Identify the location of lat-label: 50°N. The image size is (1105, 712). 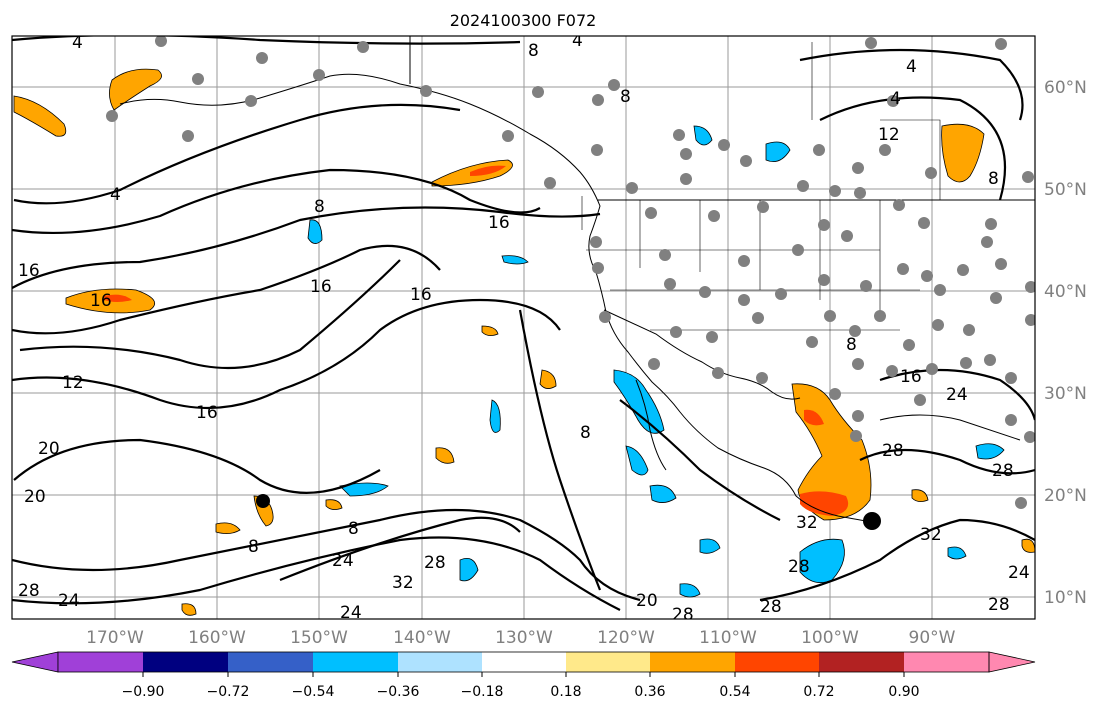
(1065, 190).